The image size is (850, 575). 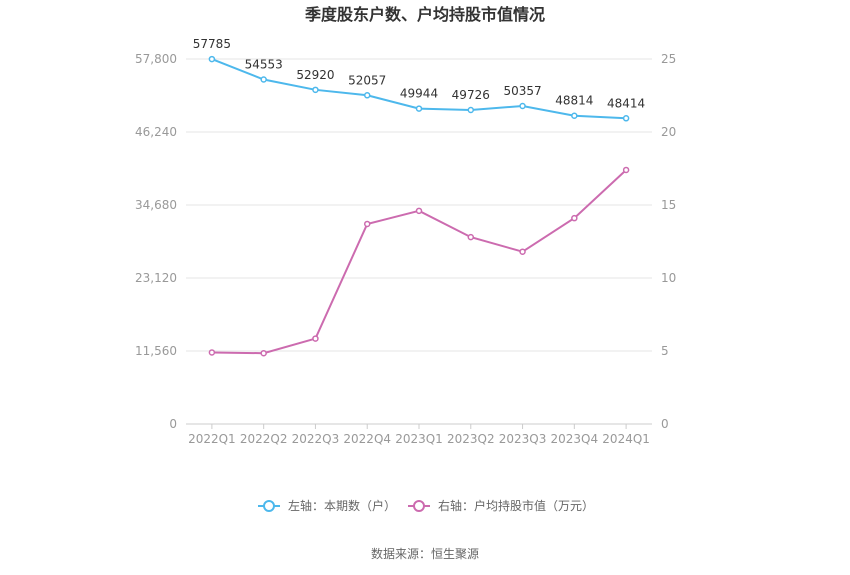 I want to click on data-label: 52057, so click(x=367, y=80).